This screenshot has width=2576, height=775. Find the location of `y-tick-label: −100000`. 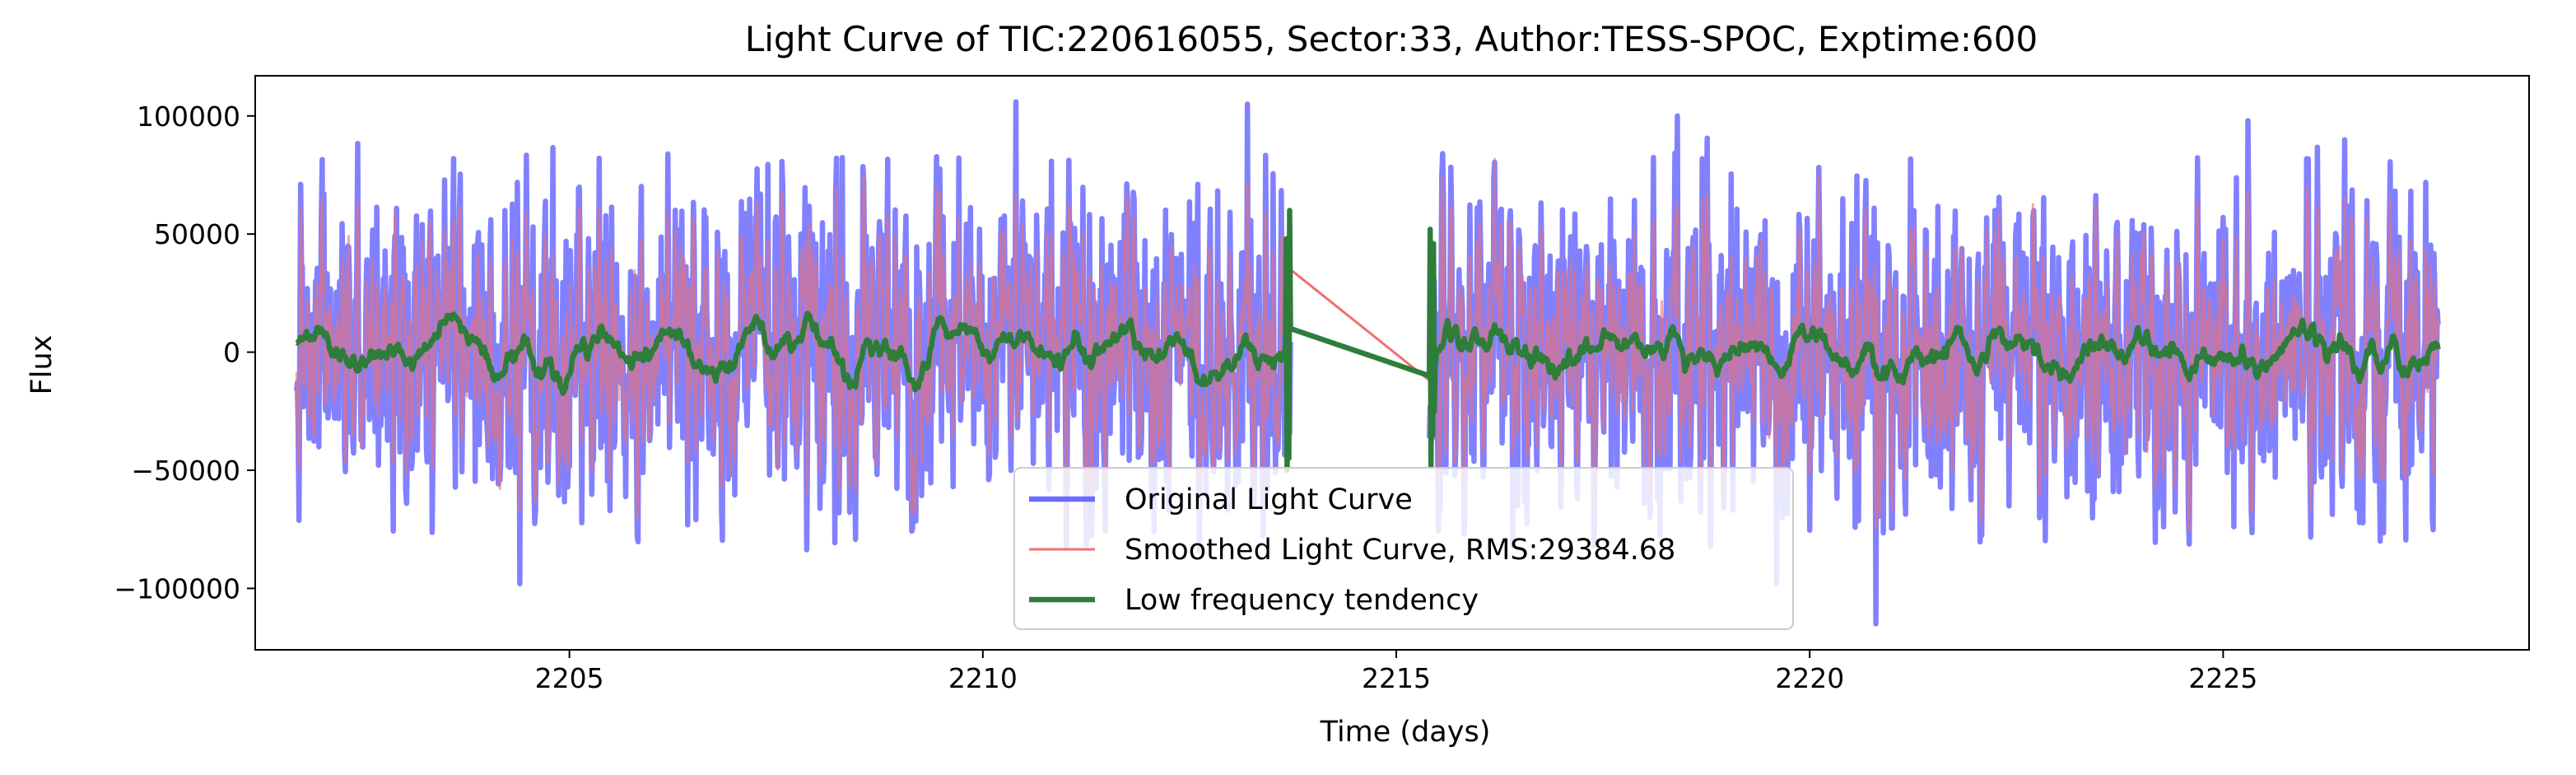

y-tick-label: −100000 is located at coordinates (177, 588).